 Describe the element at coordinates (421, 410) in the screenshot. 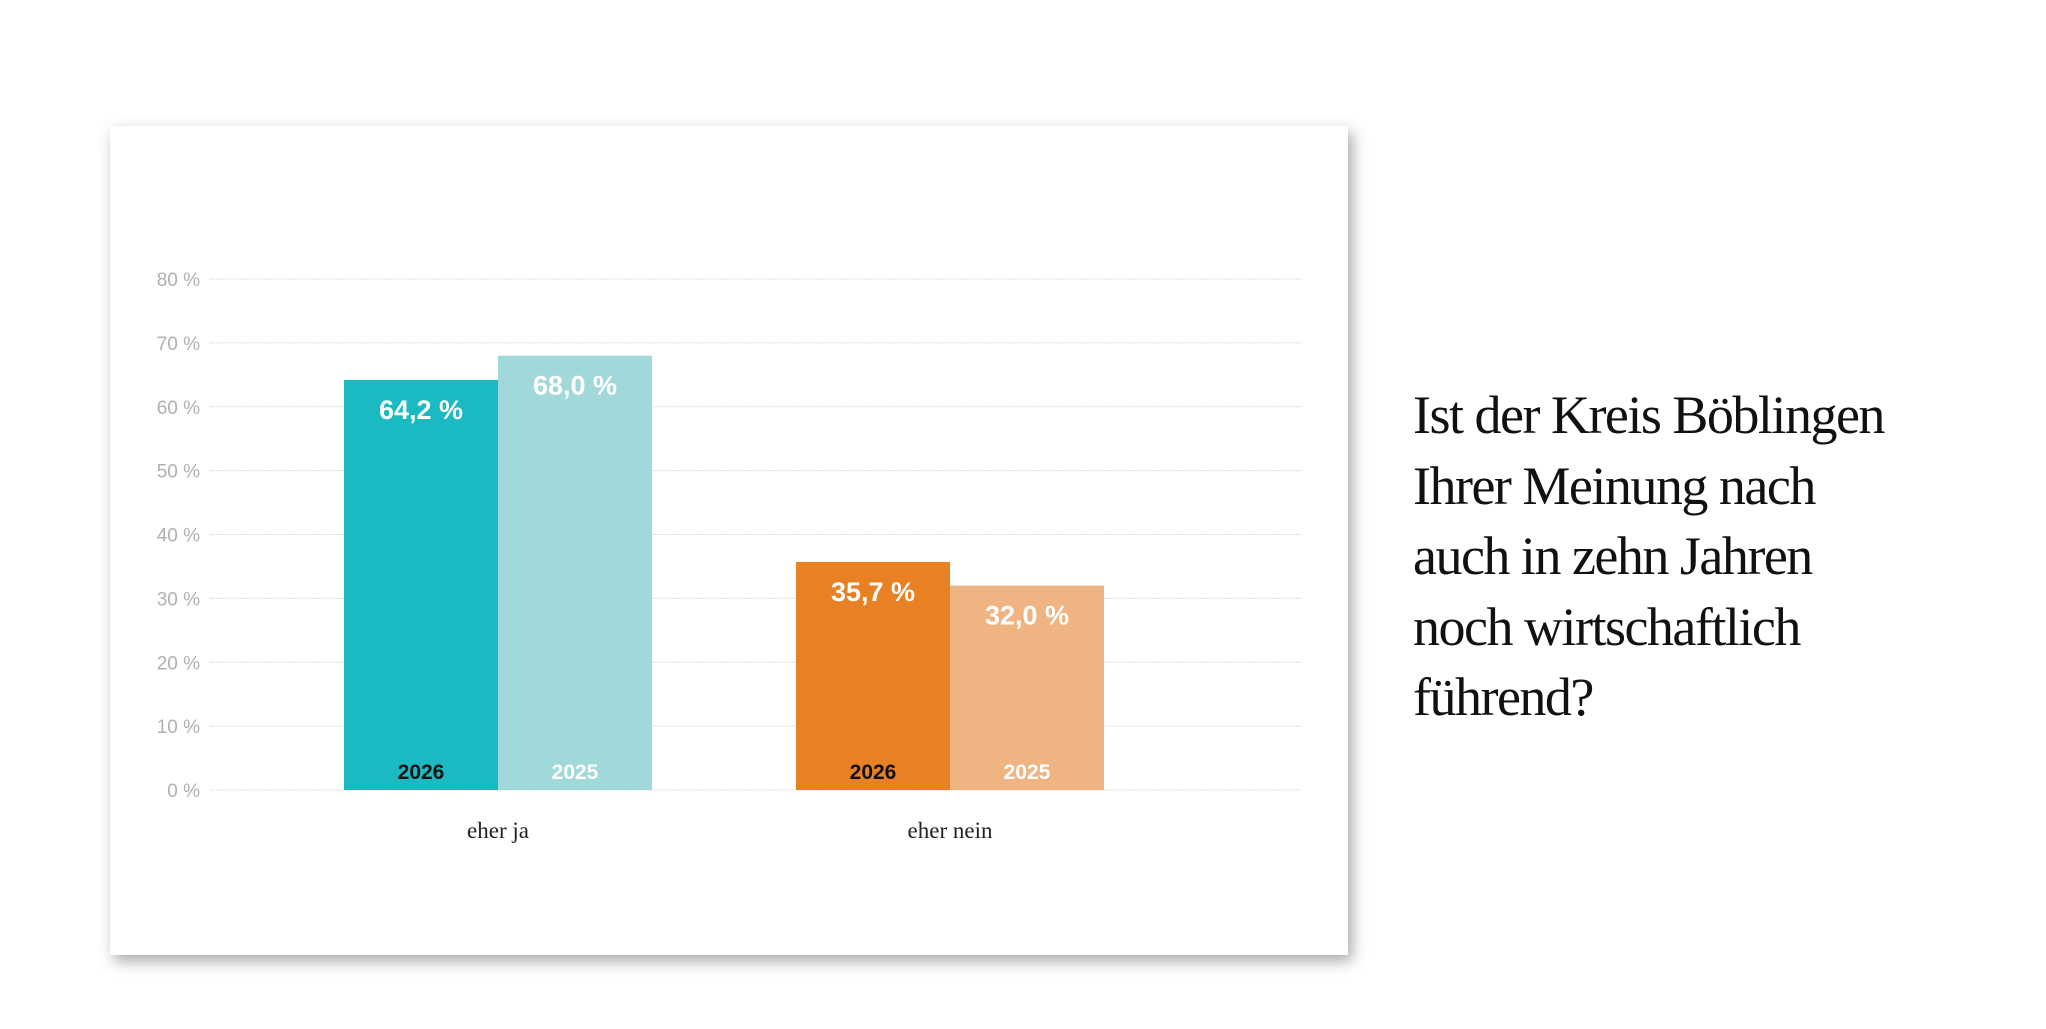

I see `data-label: 64,2 %` at that location.